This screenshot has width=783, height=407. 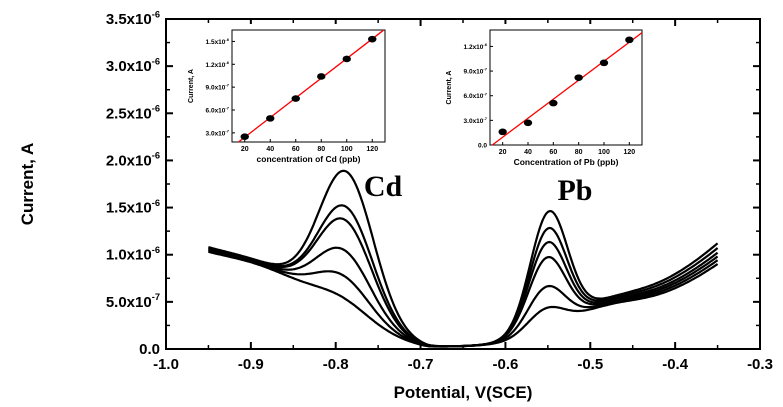 What do you see at coordinates (482, 146) in the screenshot?
I see `inset-y-tick-label: 0.0` at bounding box center [482, 146].